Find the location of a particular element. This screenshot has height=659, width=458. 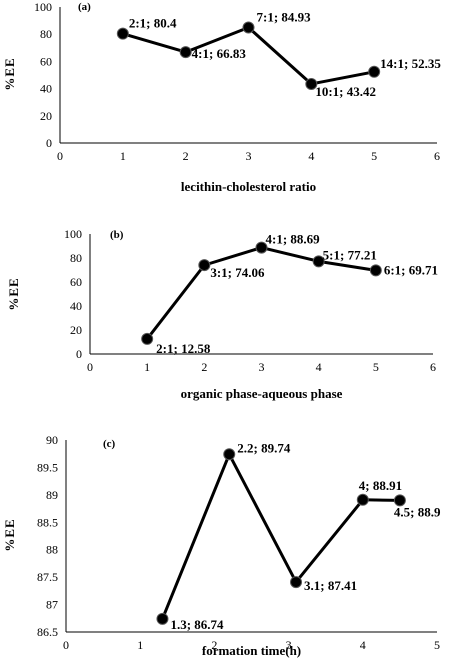

series-line is located at coordinates (248, 55).